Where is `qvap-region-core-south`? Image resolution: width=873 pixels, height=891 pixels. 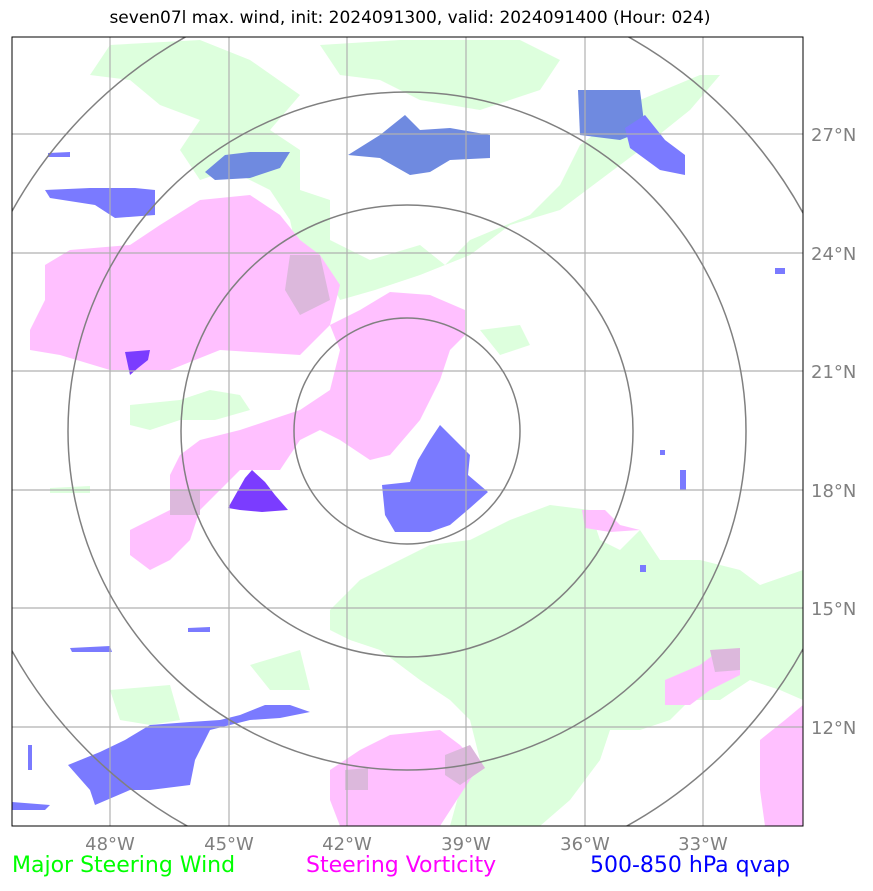
qvap-region-core-south is located at coordinates (258, 491).